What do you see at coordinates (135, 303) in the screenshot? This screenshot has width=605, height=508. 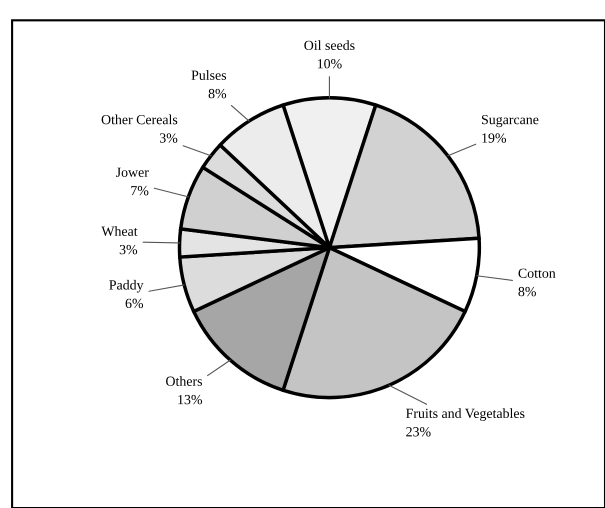 I see `data-label: 6%` at bounding box center [135, 303].